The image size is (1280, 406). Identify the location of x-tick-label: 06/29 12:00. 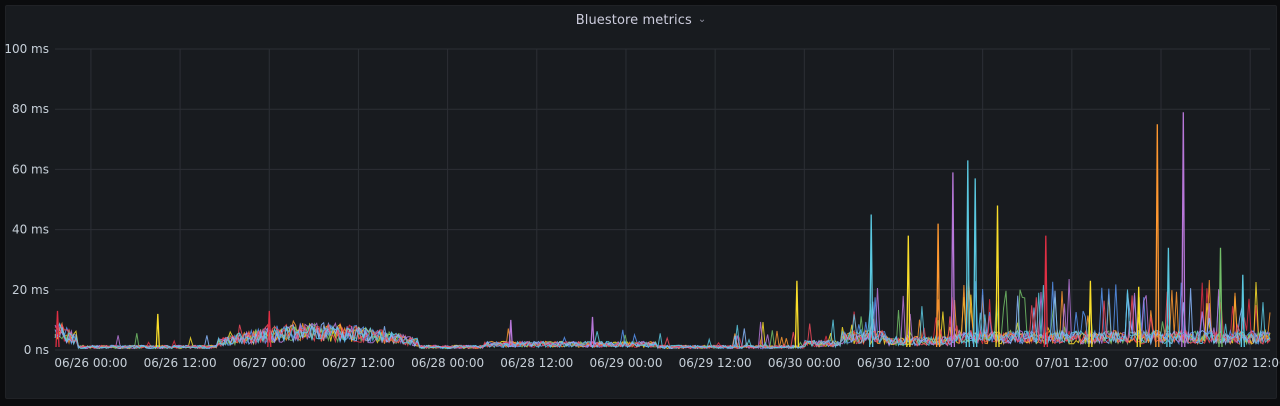
(715, 363).